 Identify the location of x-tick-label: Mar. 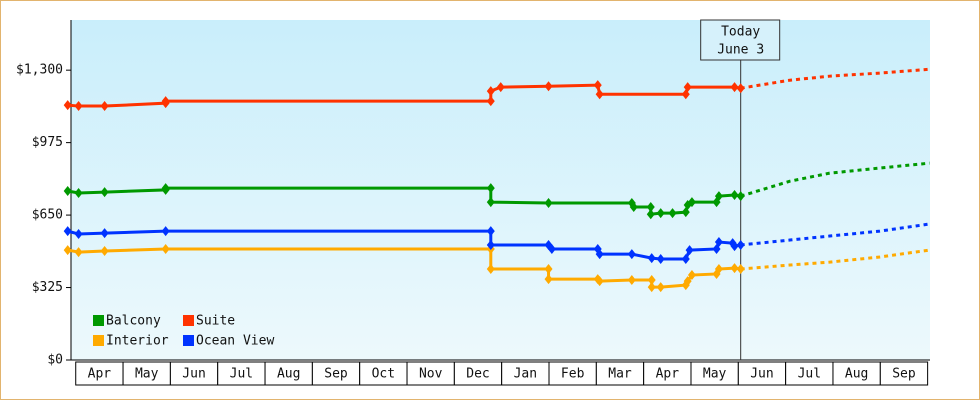
(620, 374).